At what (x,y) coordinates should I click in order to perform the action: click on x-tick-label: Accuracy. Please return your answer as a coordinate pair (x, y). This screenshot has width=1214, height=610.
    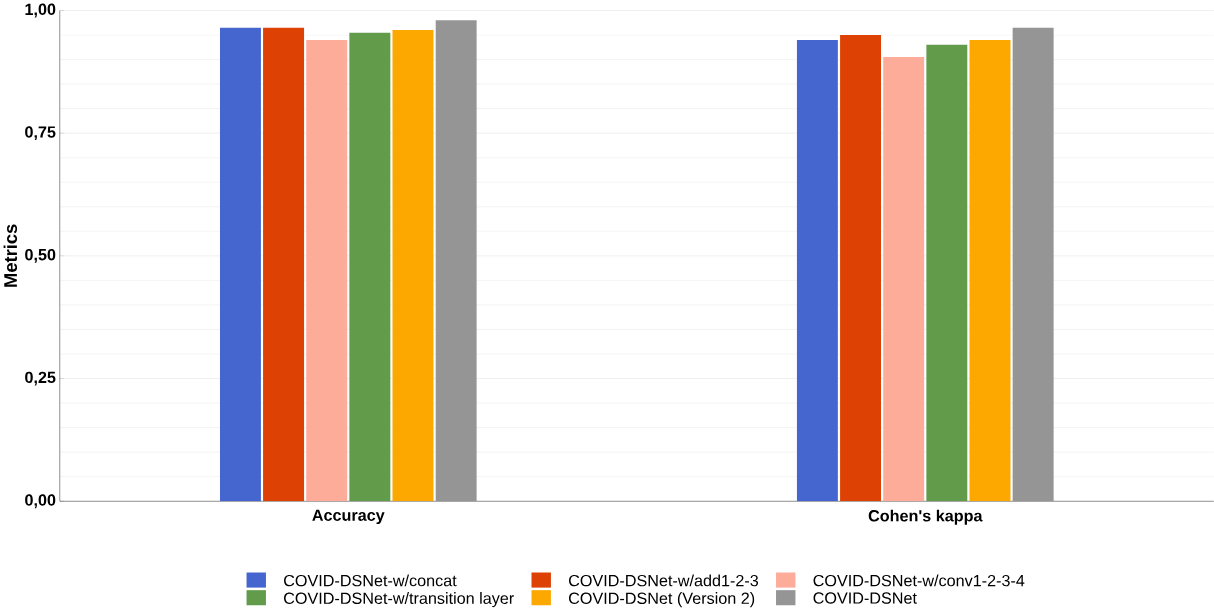
    Looking at the image, I should click on (348, 517).